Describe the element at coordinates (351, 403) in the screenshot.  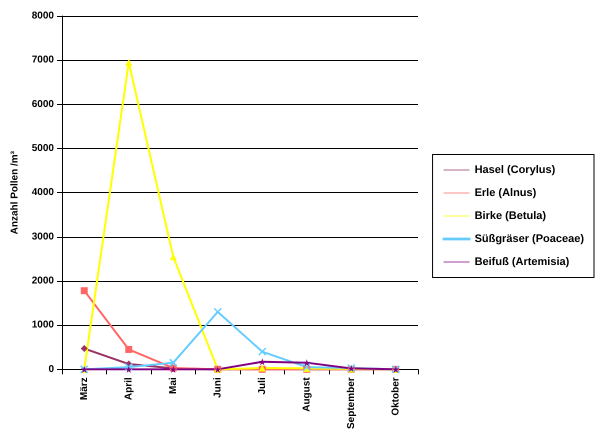
I see `x-tick-label: September` at that location.